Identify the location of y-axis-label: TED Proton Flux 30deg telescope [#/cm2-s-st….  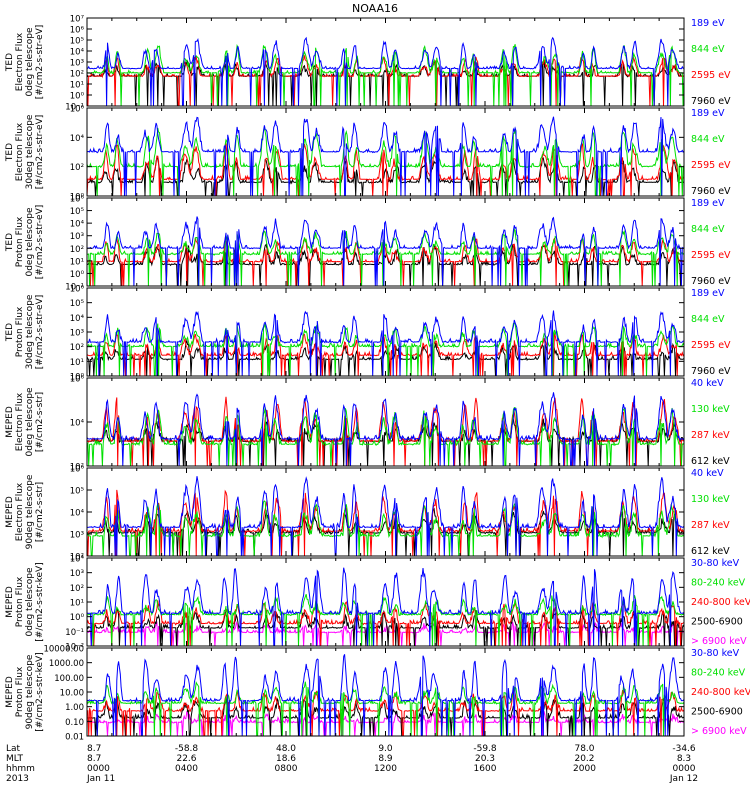
(25, 331).